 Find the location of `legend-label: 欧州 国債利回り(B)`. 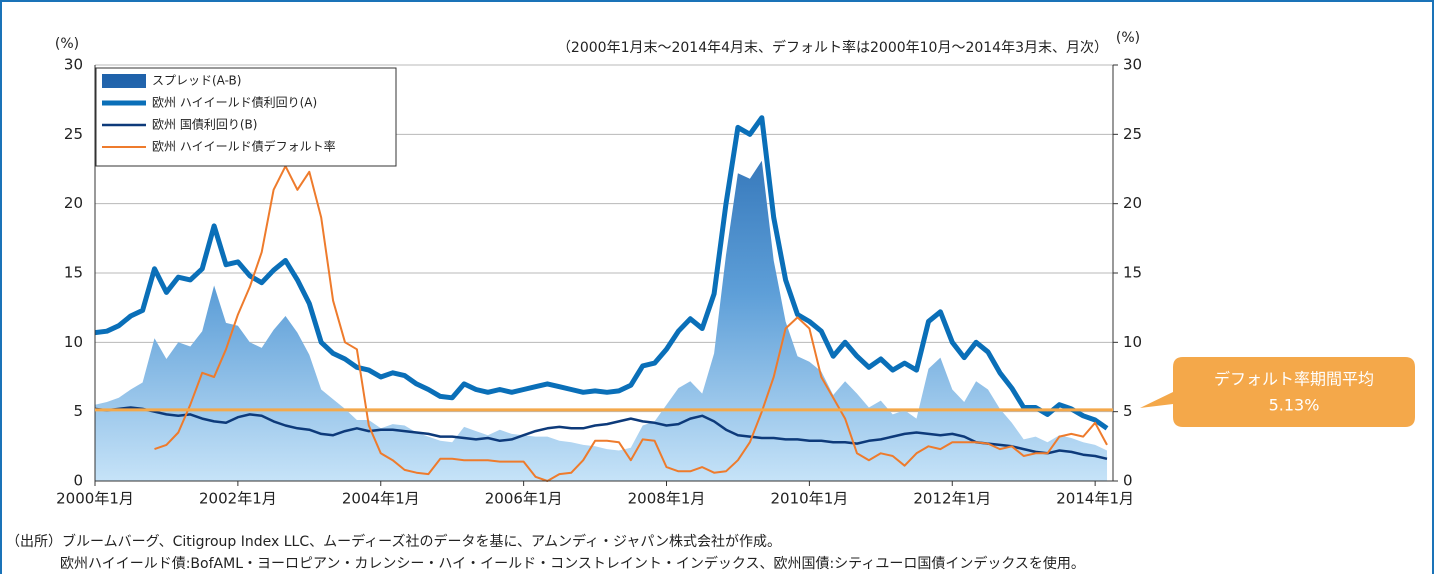

legend-label: 欧州 国債利回り(B) is located at coordinates (204, 124).